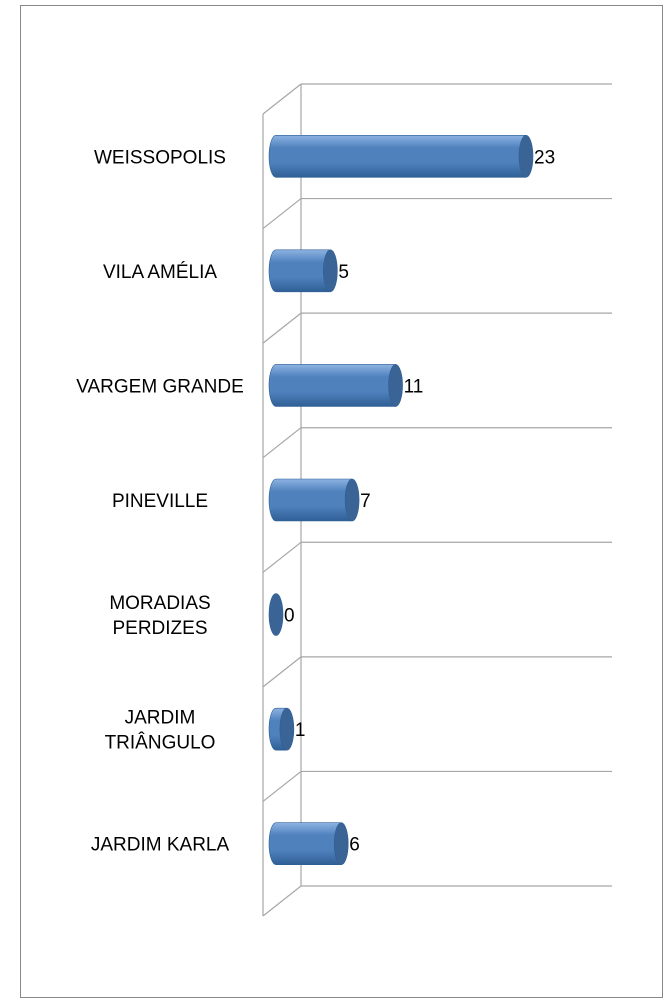  I want to click on category-label: WEISSOPOLIS, so click(160, 157).